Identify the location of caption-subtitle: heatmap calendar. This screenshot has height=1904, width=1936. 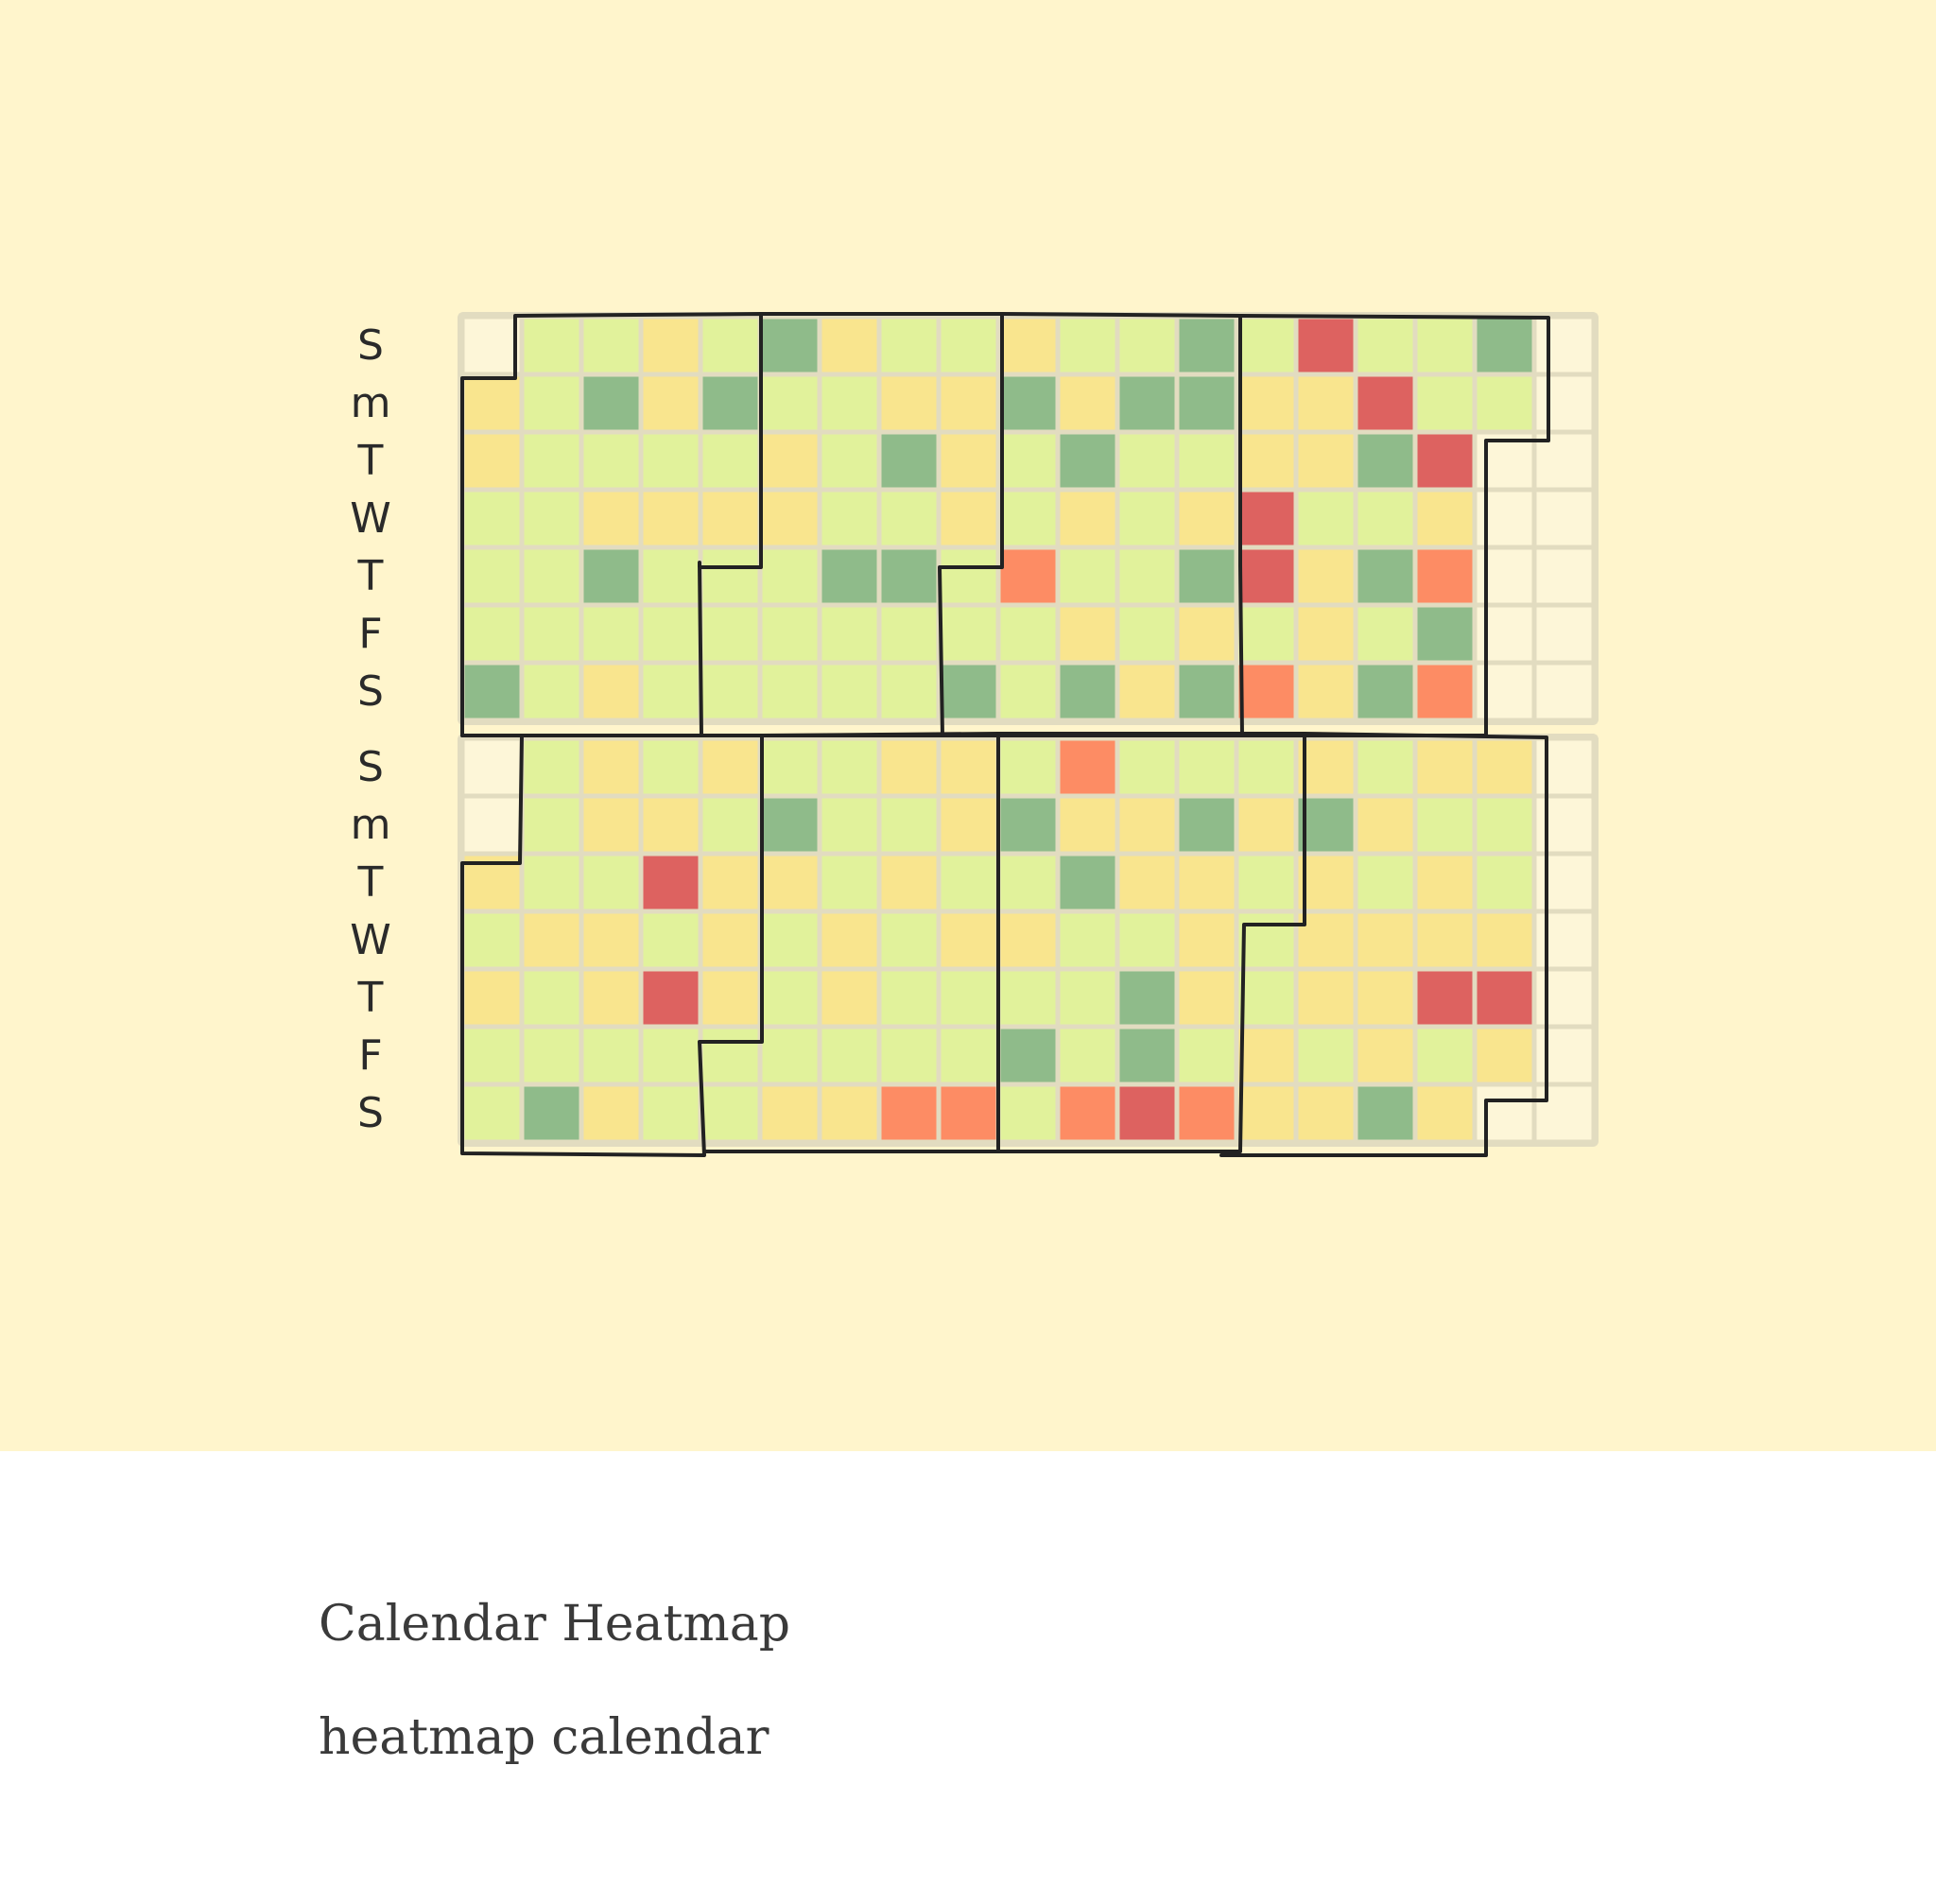
(544, 1738).